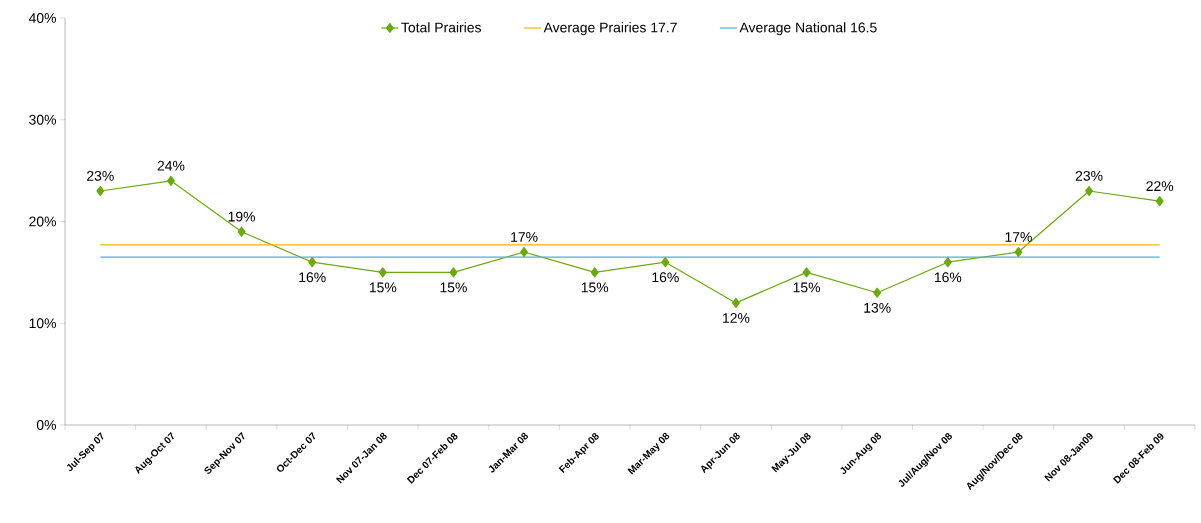 This screenshot has width=1201, height=523. Describe the element at coordinates (42, 221) in the screenshot. I see `y-tick-label: 20%` at that location.